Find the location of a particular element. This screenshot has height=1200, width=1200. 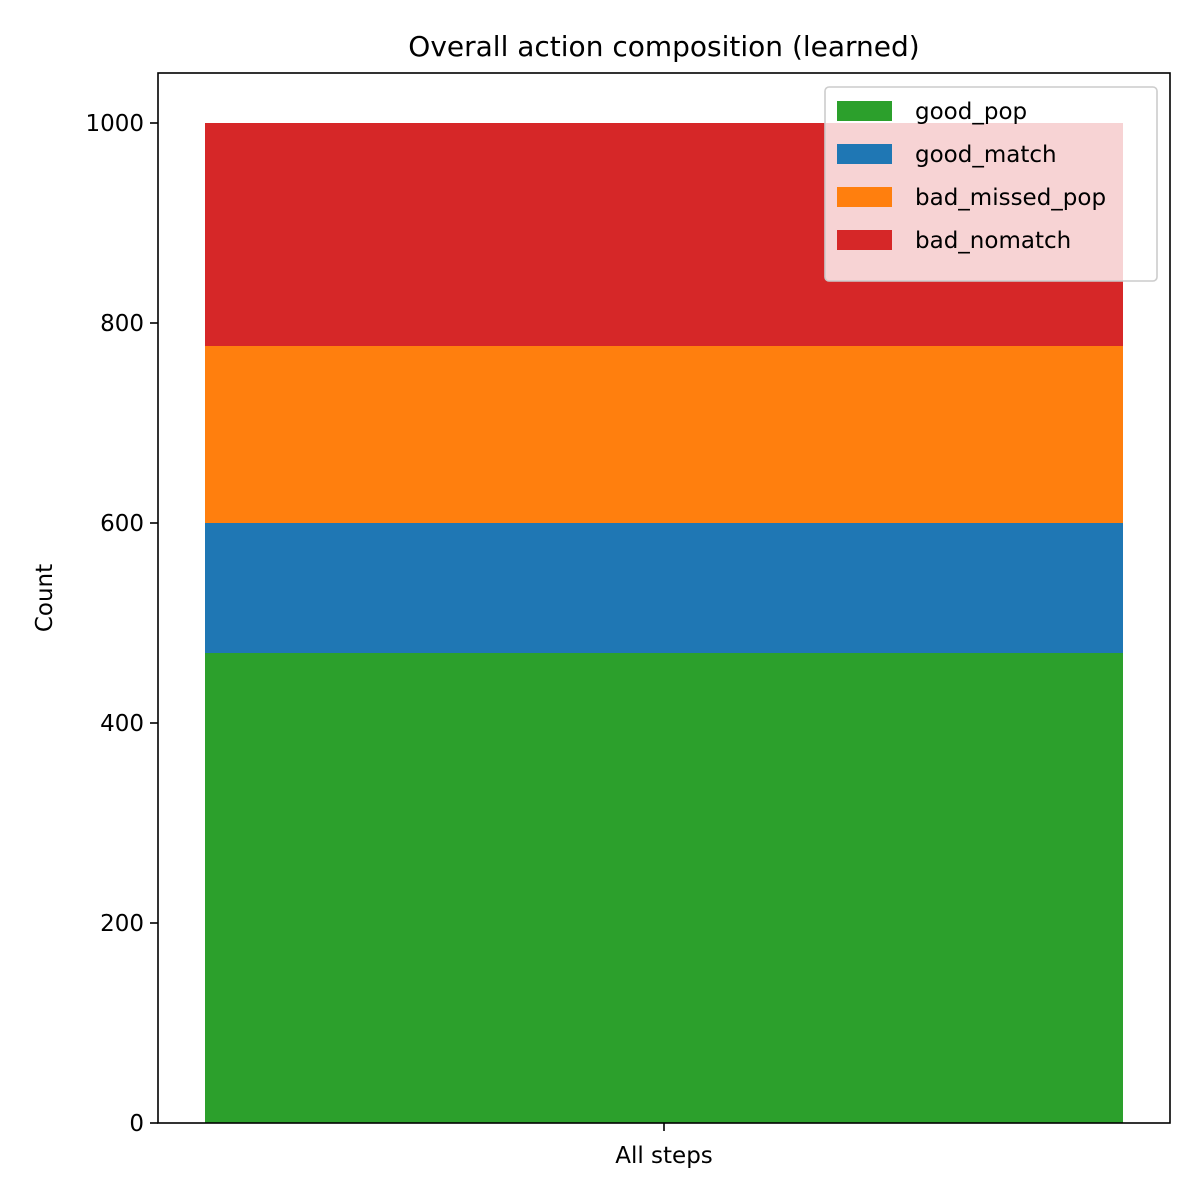

legend-label-good-match: good_match is located at coordinates (986, 155).